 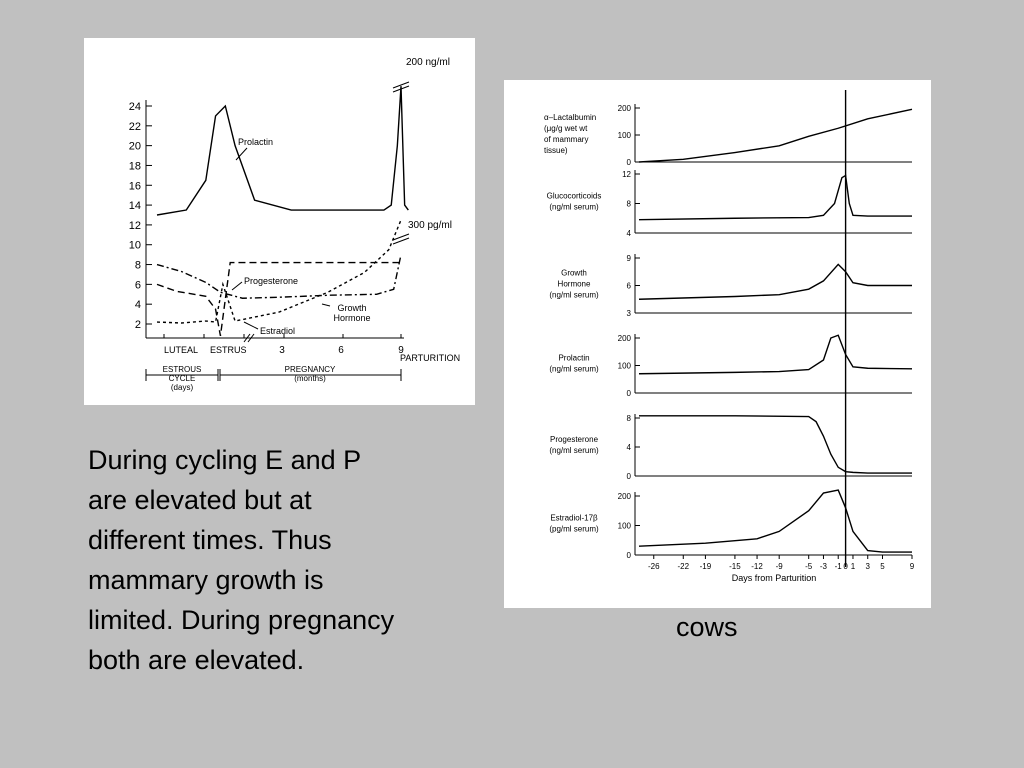 What do you see at coordinates (735, 566) in the screenshot?
I see `x-tick-label: -15` at bounding box center [735, 566].